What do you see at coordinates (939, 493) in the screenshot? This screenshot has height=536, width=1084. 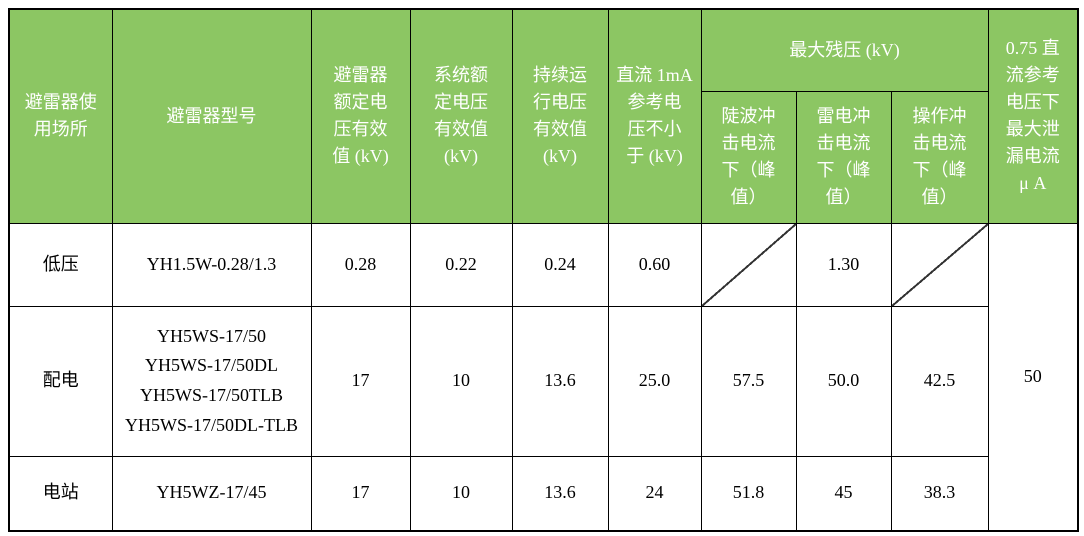 I see `cell-switching: 38.3` at bounding box center [939, 493].